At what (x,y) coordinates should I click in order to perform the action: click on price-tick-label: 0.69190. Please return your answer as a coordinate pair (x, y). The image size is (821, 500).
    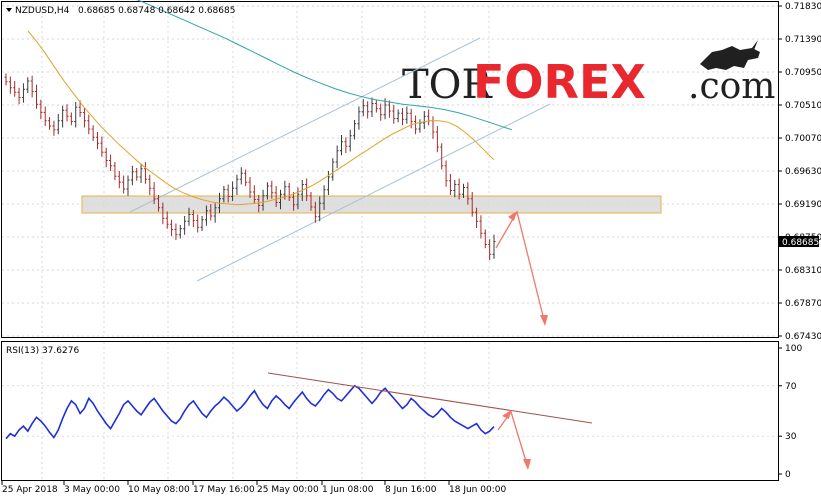
    Looking at the image, I should click on (803, 205).